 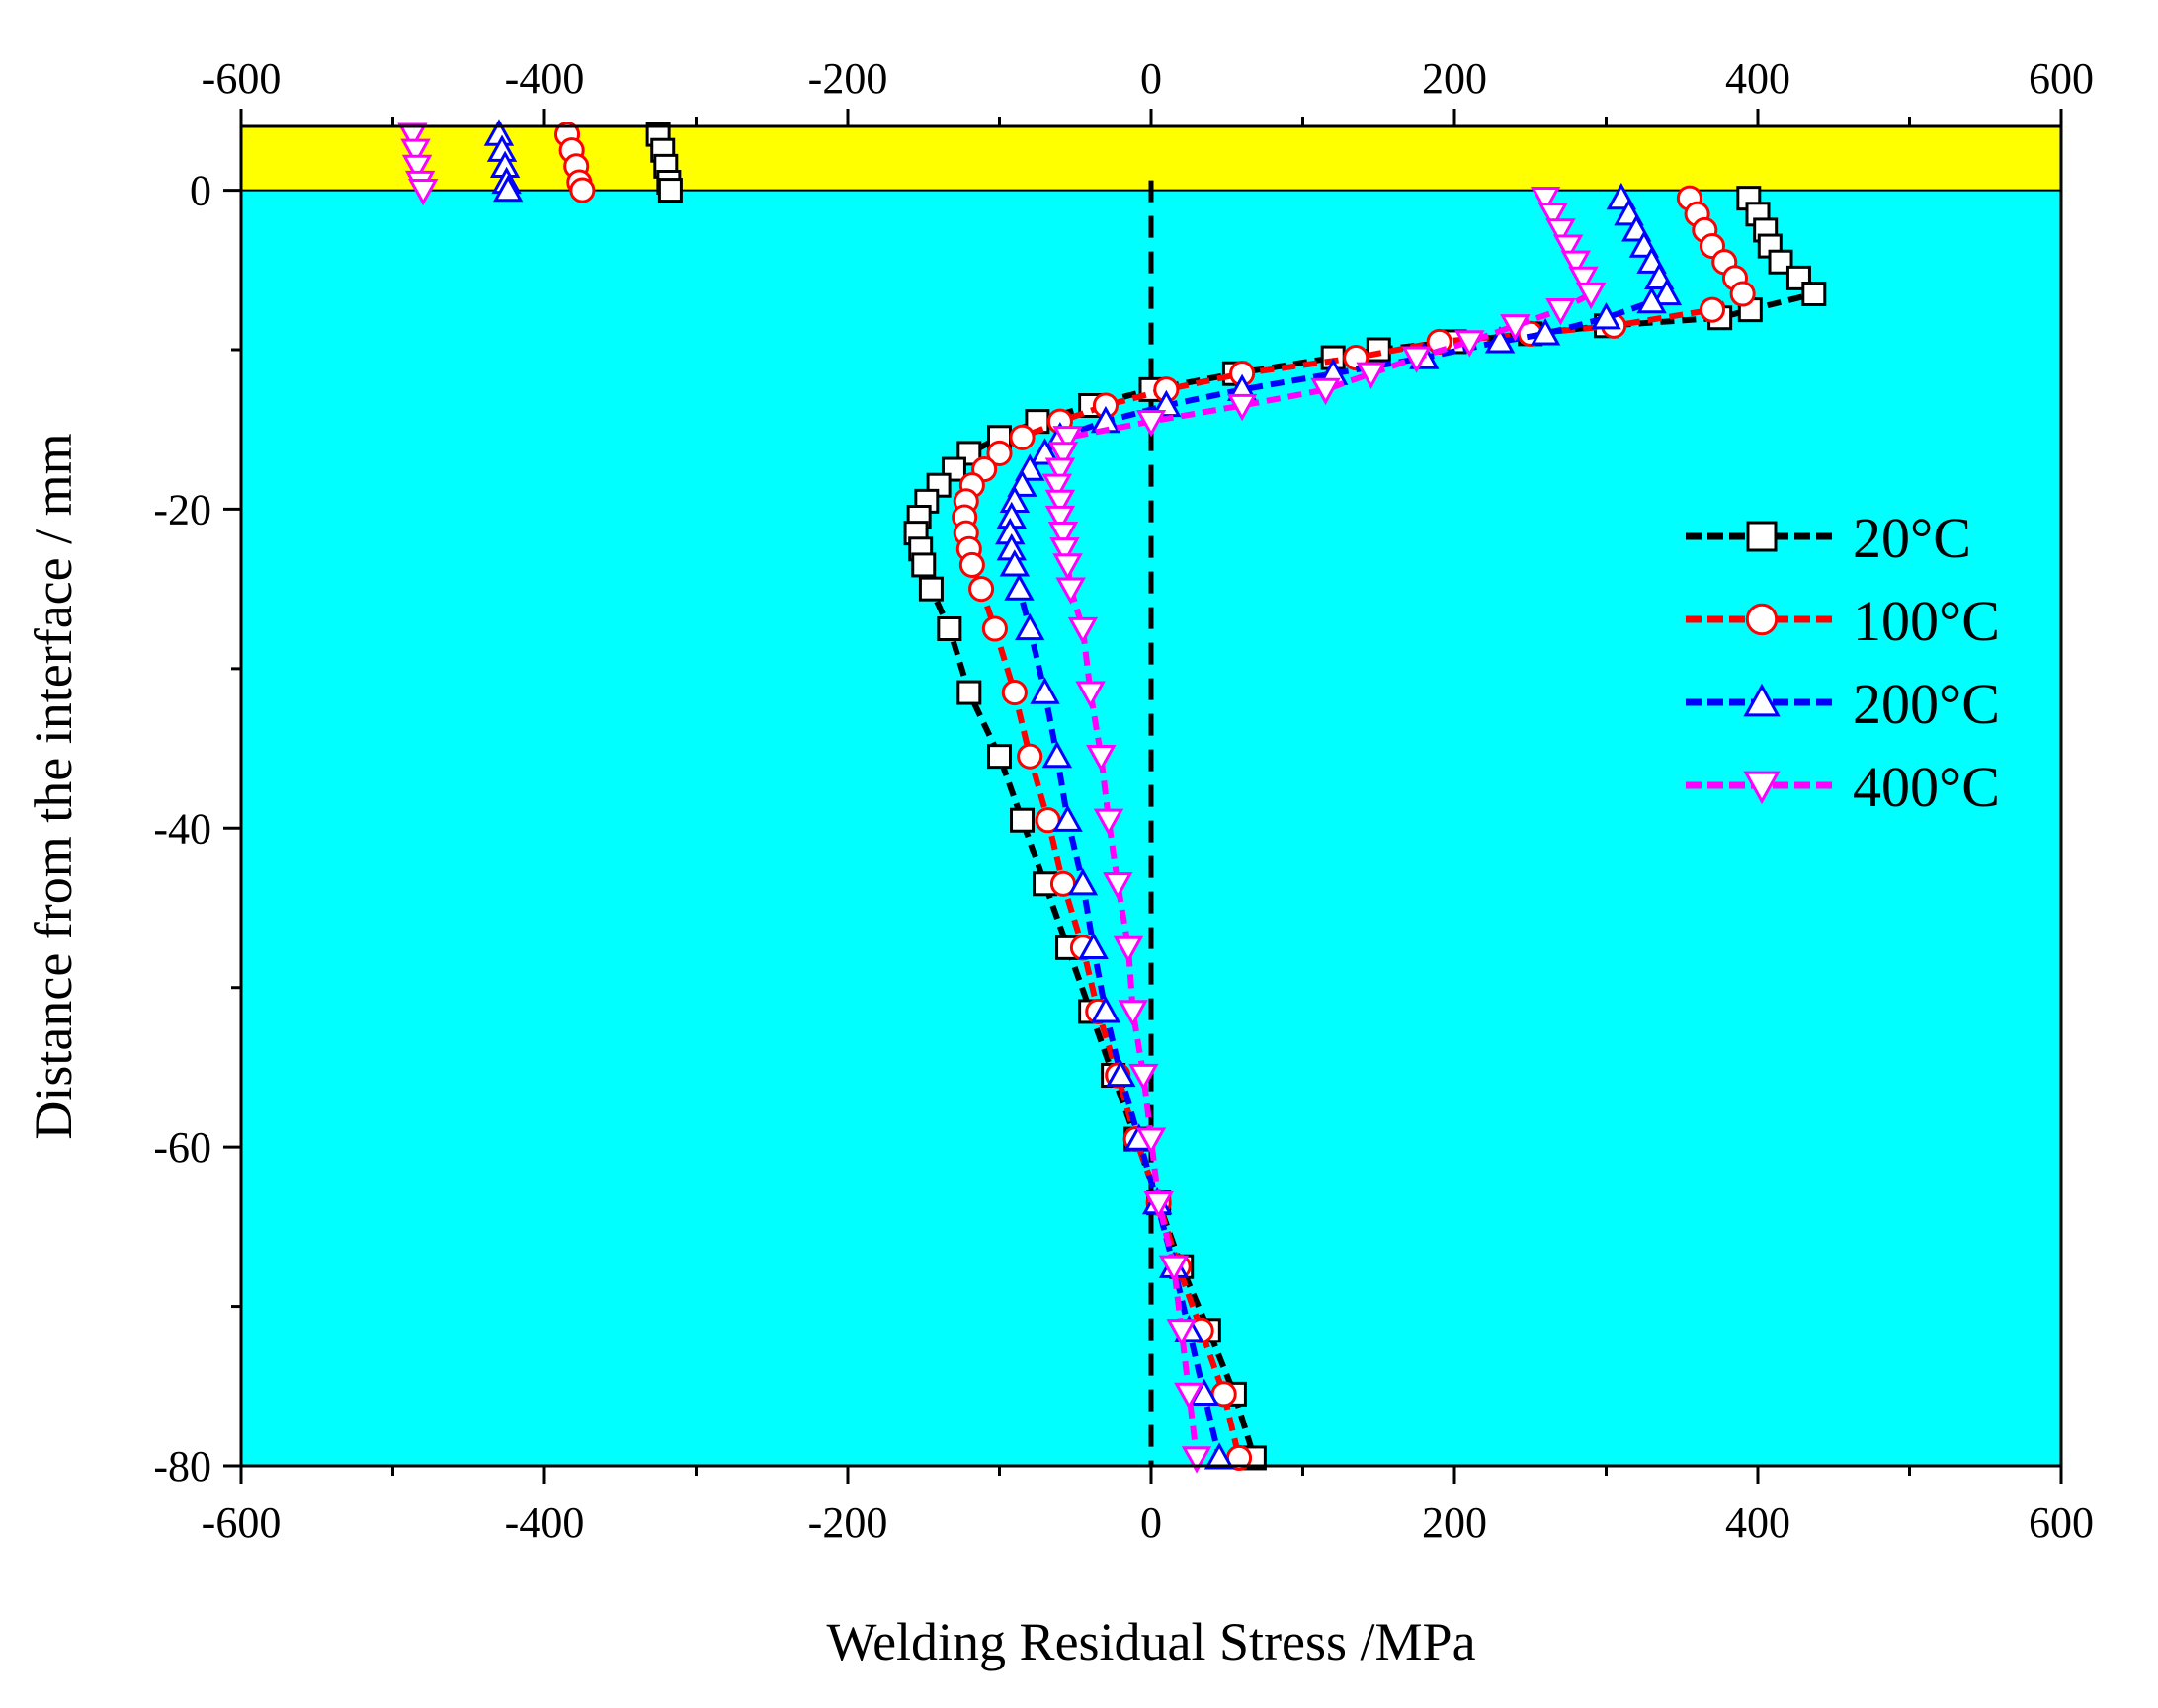 What do you see at coordinates (53, 786) in the screenshot?
I see `y-axis-title: Distance from the interface / mm` at bounding box center [53, 786].